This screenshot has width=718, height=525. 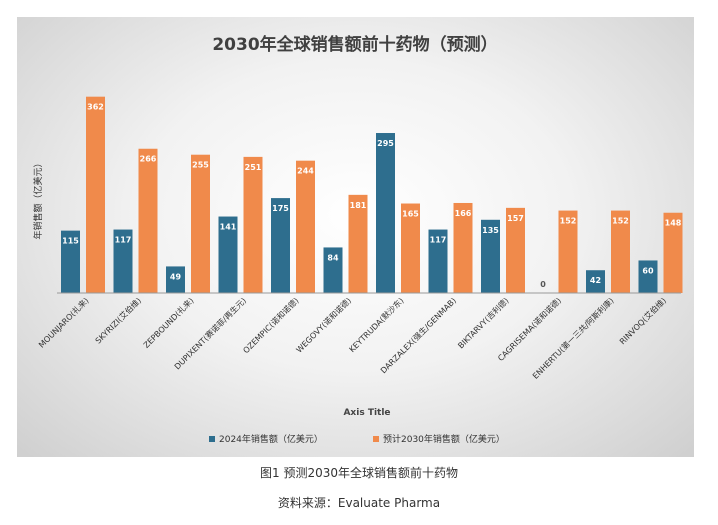 I want to click on value-label-2024-5: 84, so click(x=333, y=257).